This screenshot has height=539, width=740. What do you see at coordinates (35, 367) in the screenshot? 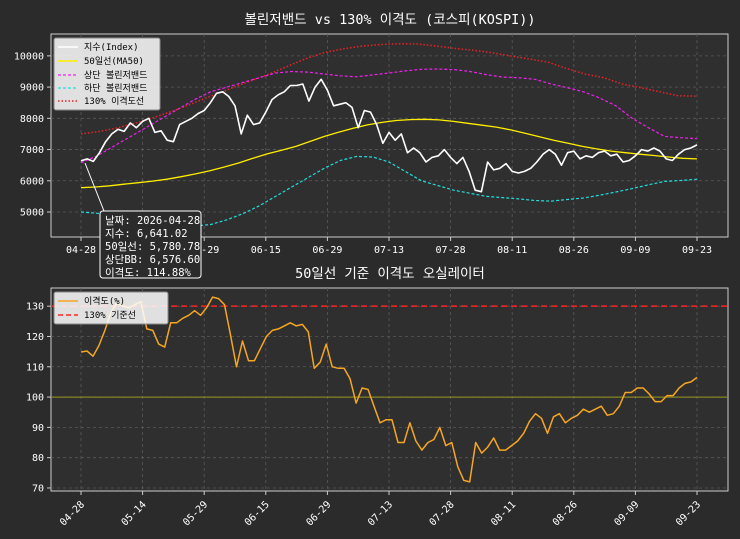
I see `bottom-ytick-label: 110` at bounding box center [35, 367].